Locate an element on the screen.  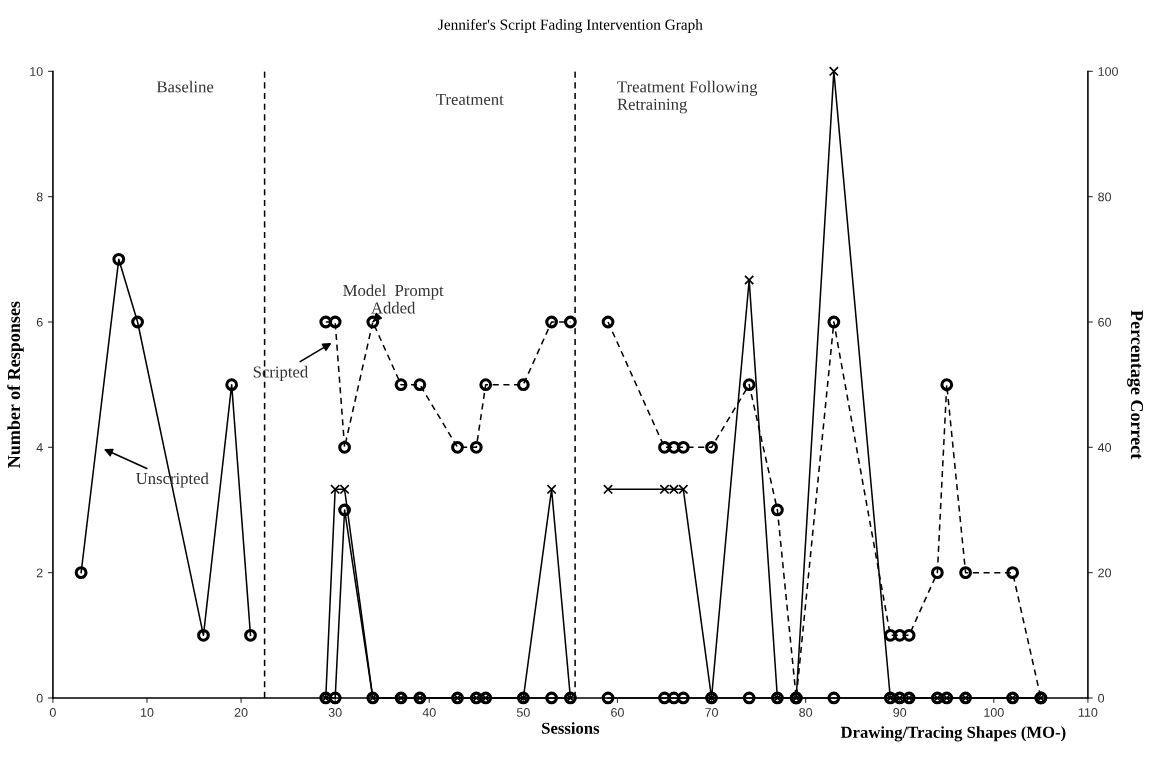
y2-tick-label: 100 is located at coordinates (1108, 71).